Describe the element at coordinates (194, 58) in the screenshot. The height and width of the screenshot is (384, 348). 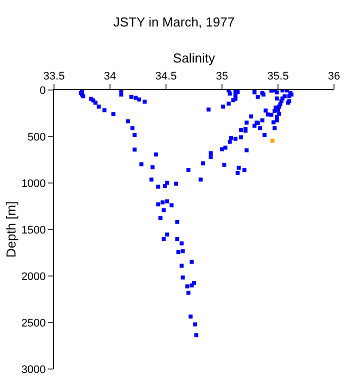
I see `x-axis-title: Salinity` at that location.